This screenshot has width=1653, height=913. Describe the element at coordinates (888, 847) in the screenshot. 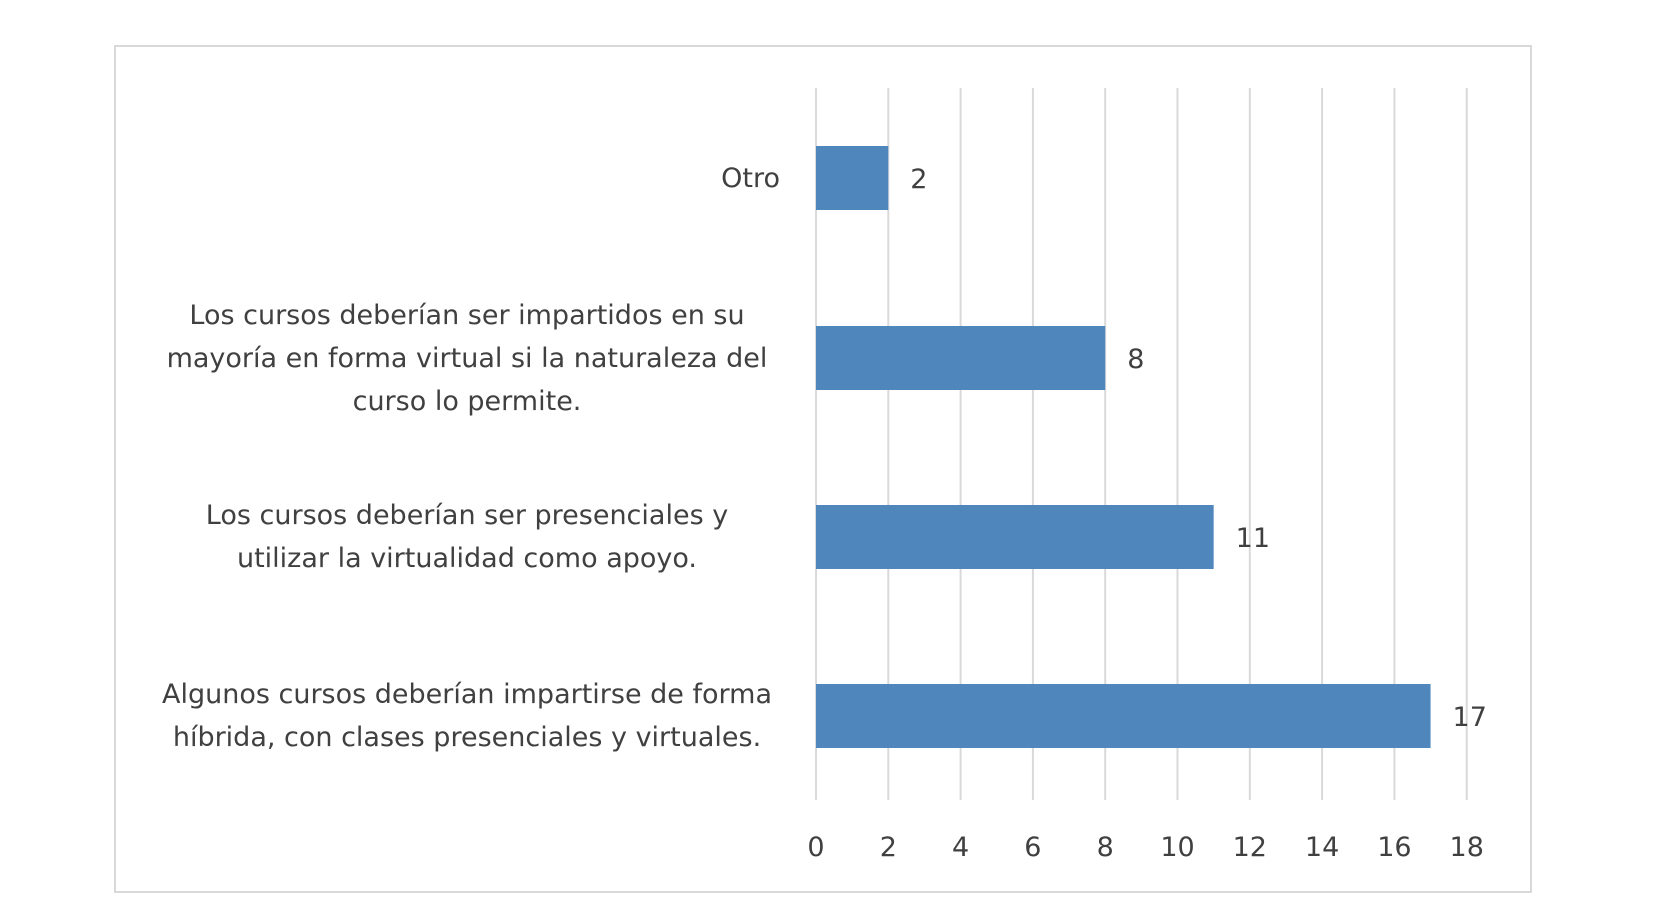

I see `x-tick-label: 2` at that location.